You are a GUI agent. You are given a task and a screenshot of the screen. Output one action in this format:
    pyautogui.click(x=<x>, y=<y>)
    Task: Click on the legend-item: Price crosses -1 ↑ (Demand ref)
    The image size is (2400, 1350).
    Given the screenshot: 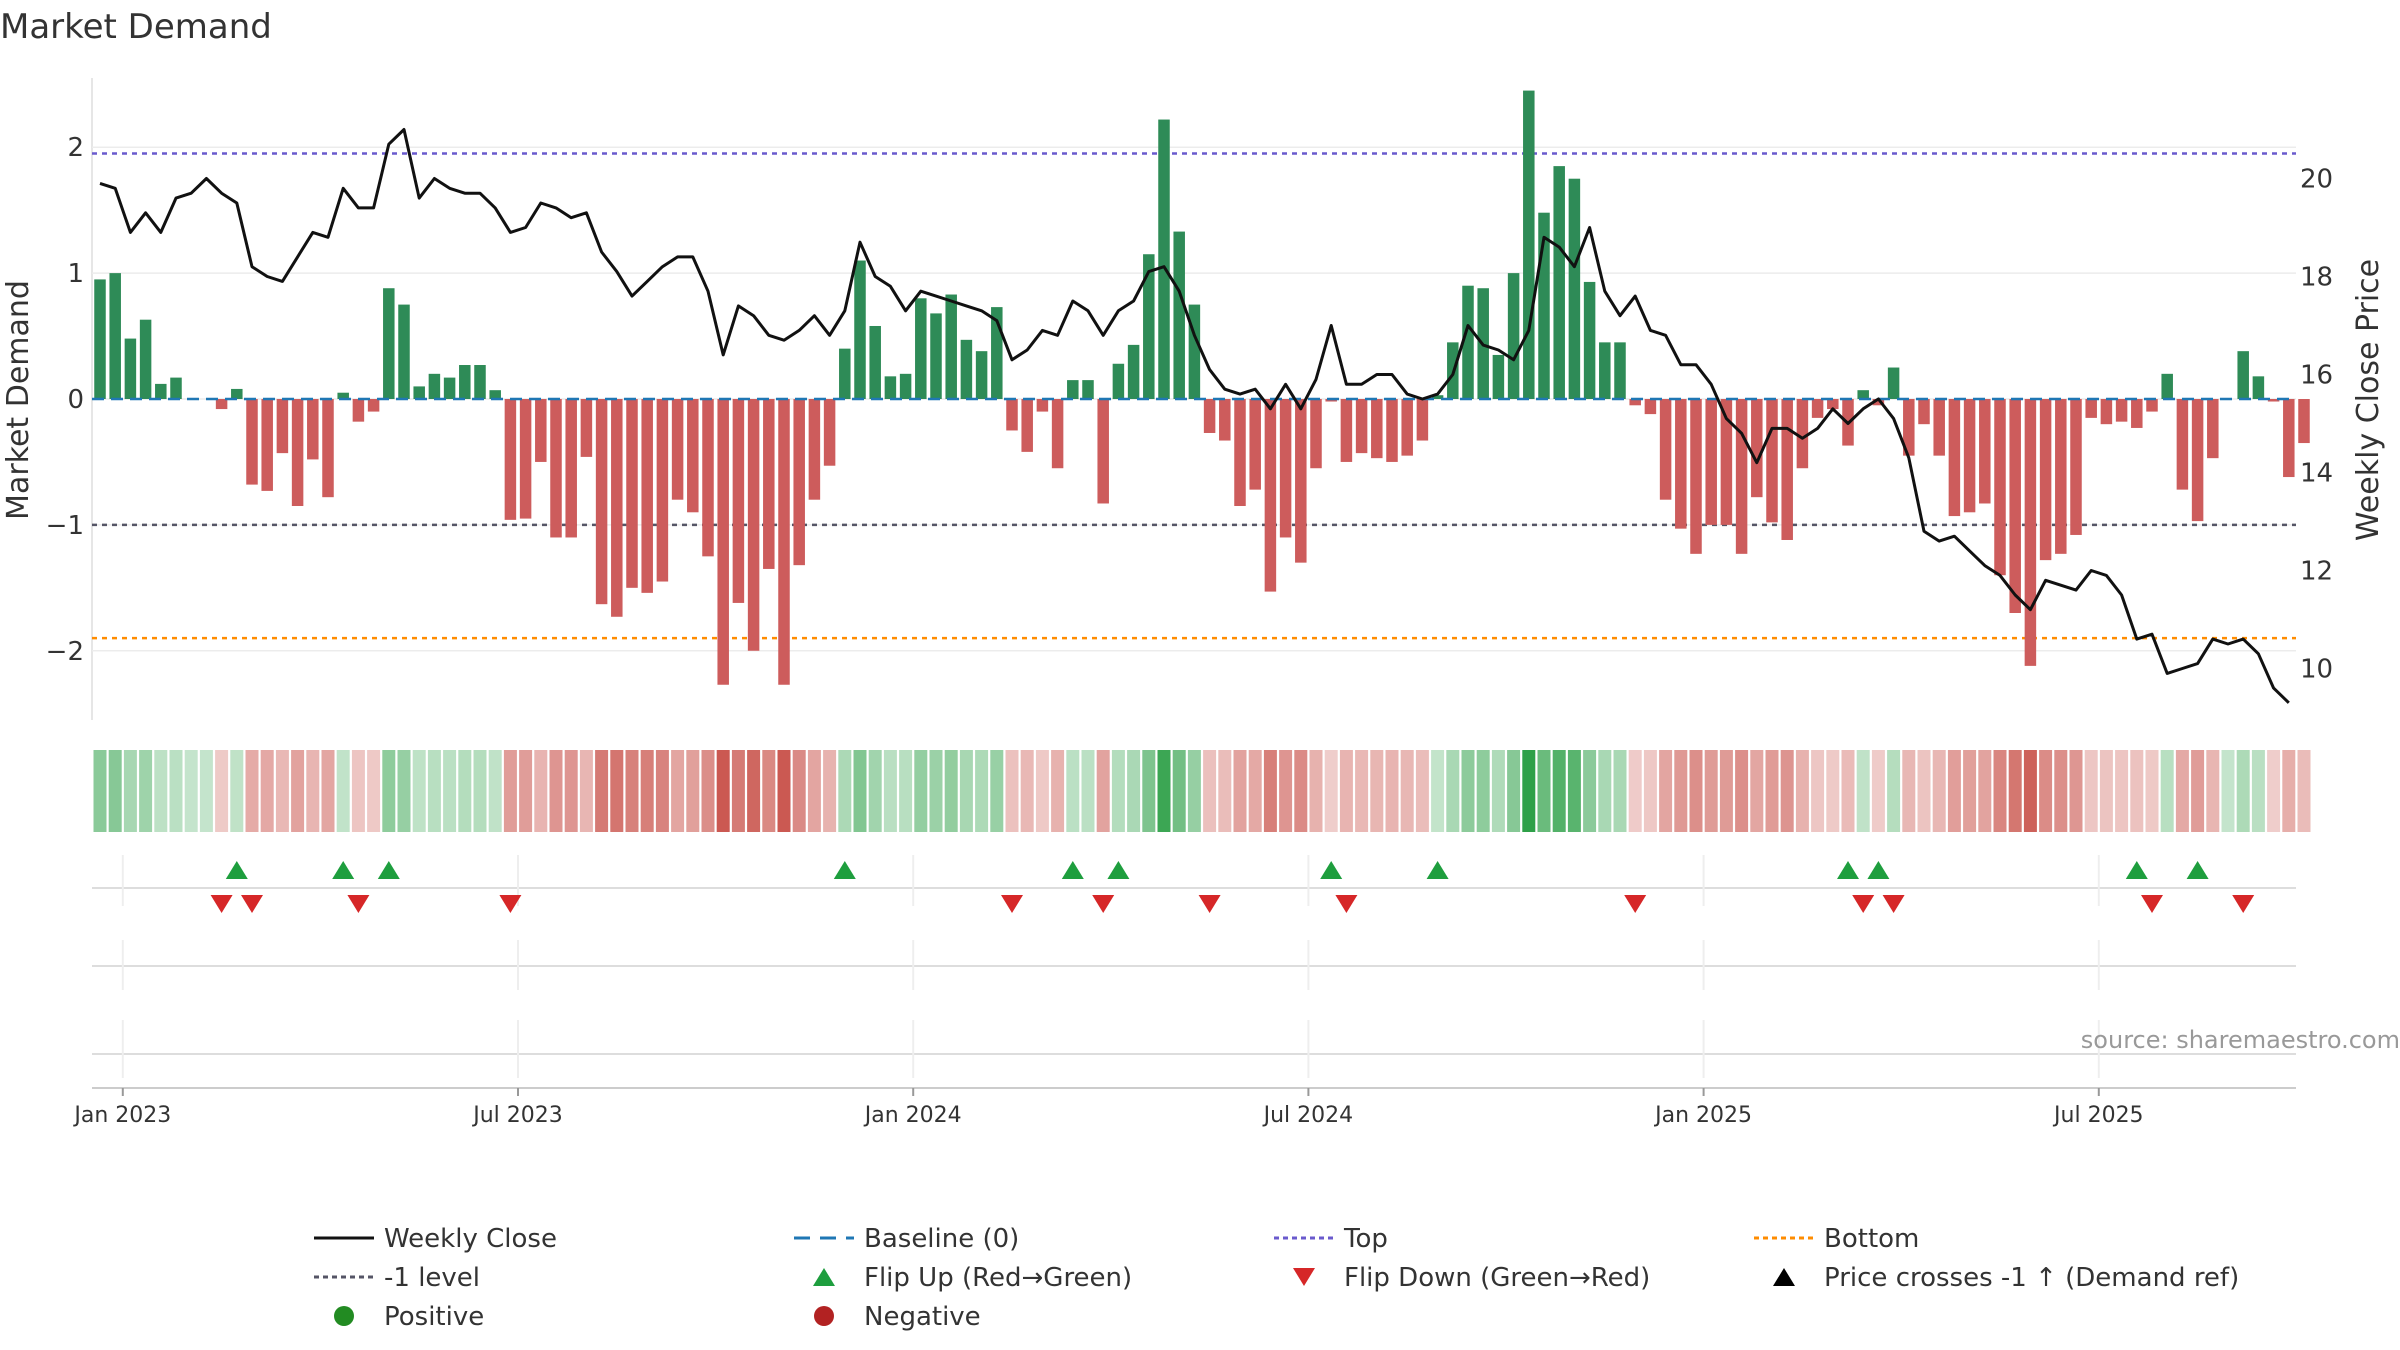 What is the action you would take?
    pyautogui.click(x=2006, y=1278)
    